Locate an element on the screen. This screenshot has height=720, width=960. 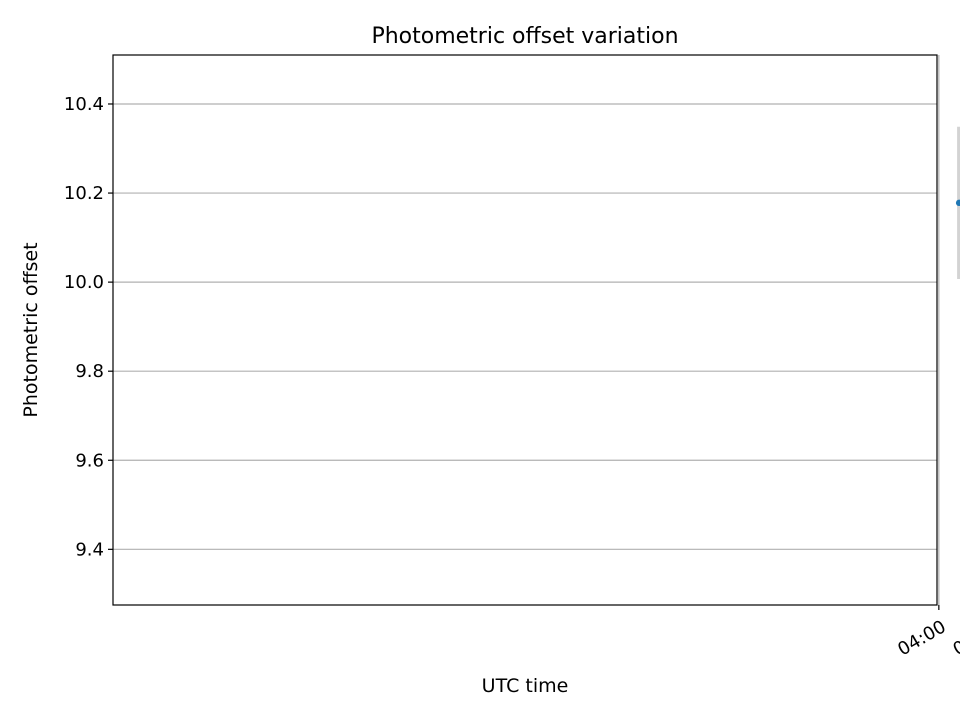
y-tick-label: 10.0 is located at coordinates (84, 282).